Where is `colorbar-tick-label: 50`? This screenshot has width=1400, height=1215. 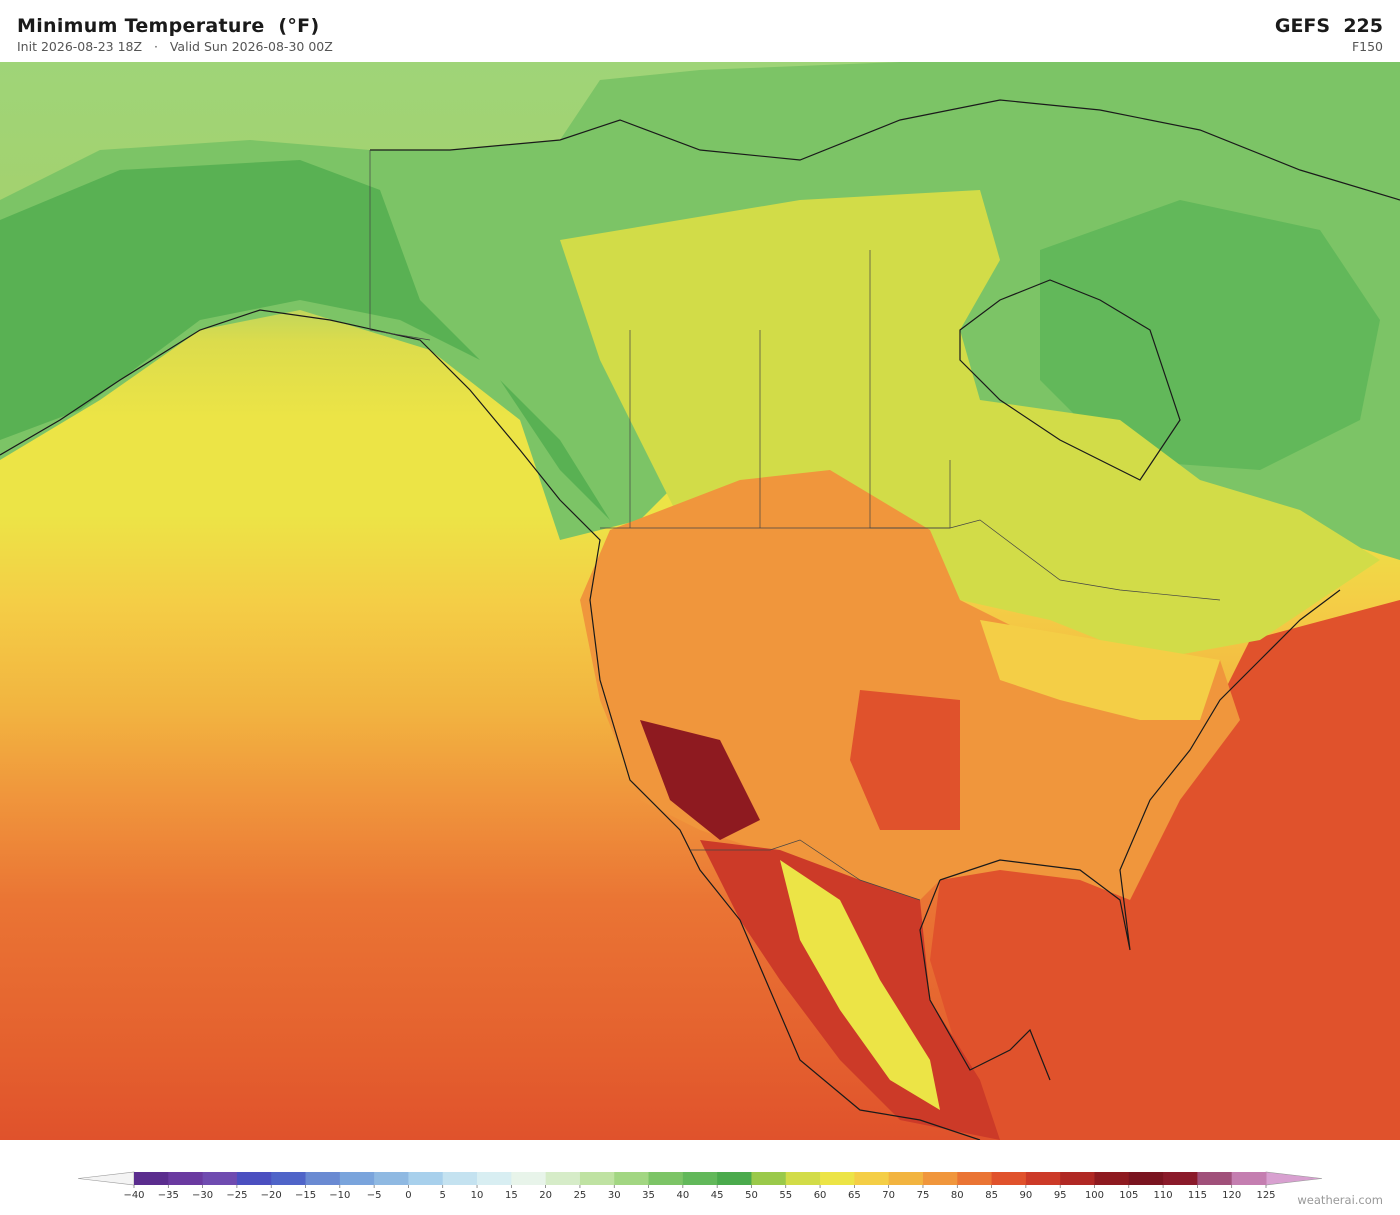 colorbar-tick-label: 50 is located at coordinates (751, 1195).